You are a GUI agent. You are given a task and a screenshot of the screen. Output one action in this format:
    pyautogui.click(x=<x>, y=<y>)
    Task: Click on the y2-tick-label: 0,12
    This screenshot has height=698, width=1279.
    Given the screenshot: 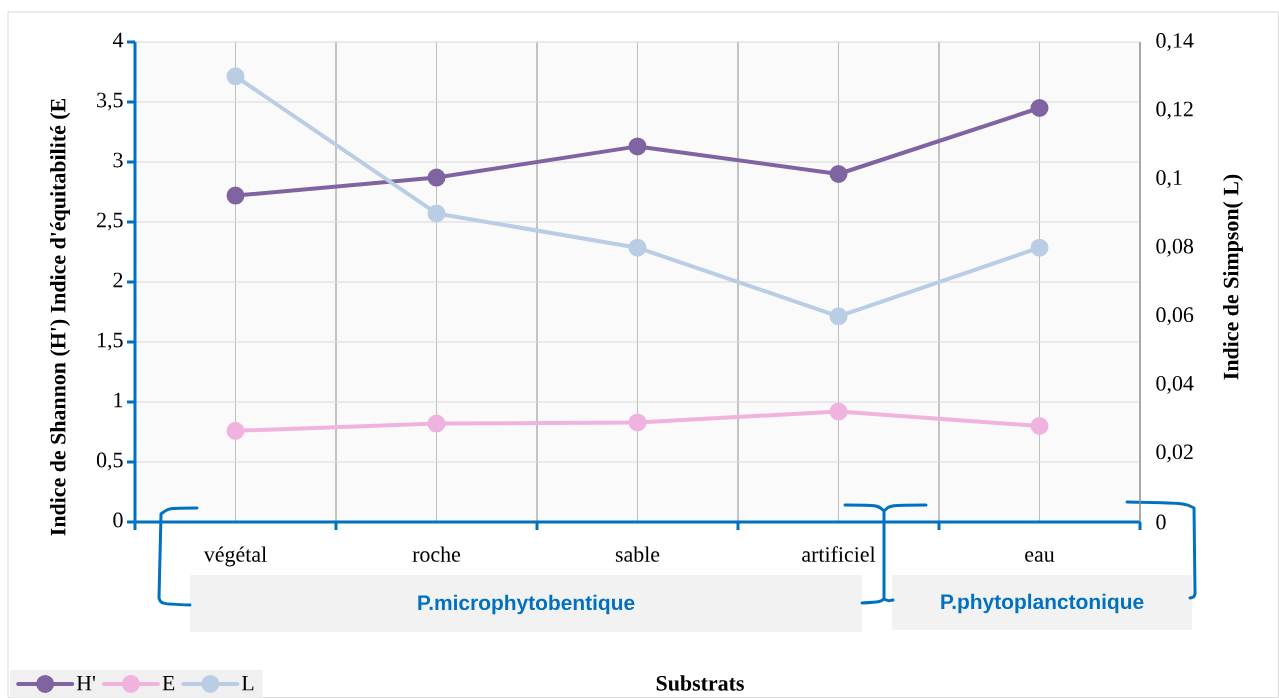 What is the action you would take?
    pyautogui.click(x=1174, y=110)
    